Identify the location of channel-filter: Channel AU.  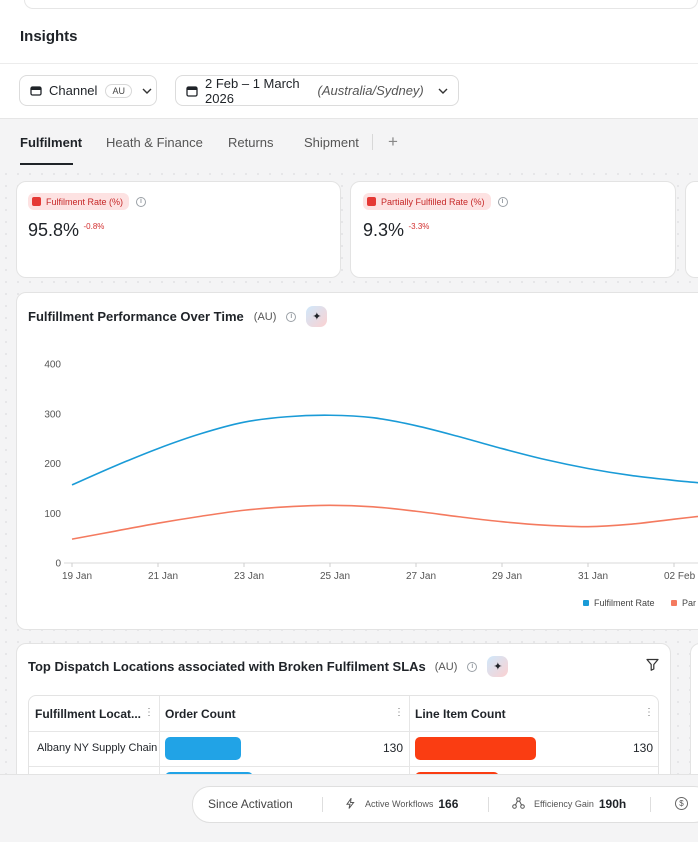
(88, 90).